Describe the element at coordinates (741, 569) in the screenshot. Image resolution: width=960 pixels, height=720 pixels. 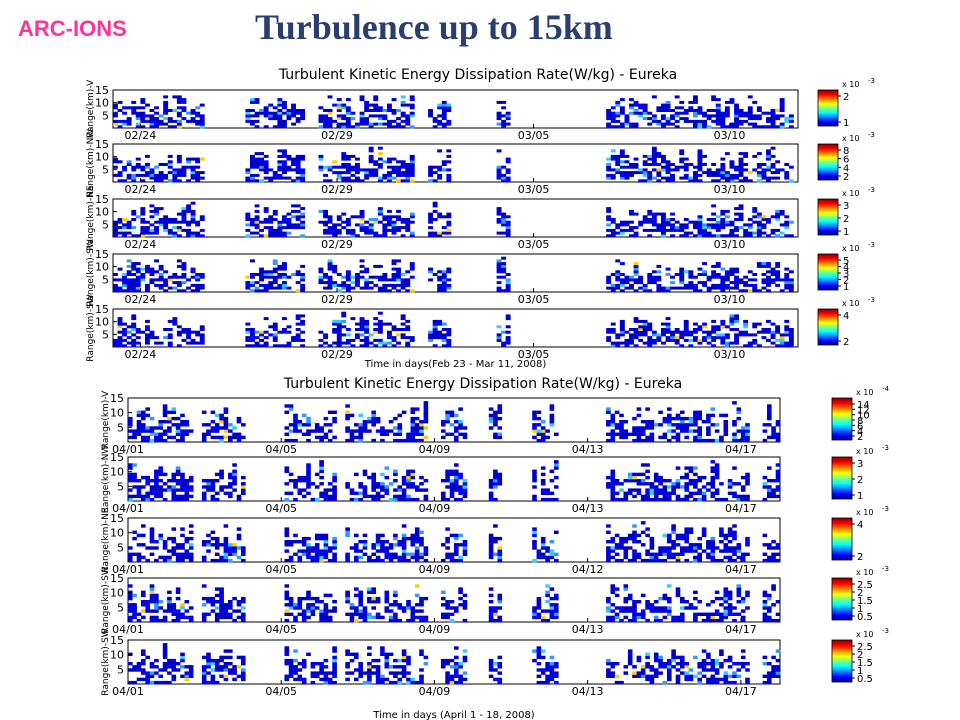
I see `x-tick-label: 04/17` at that location.